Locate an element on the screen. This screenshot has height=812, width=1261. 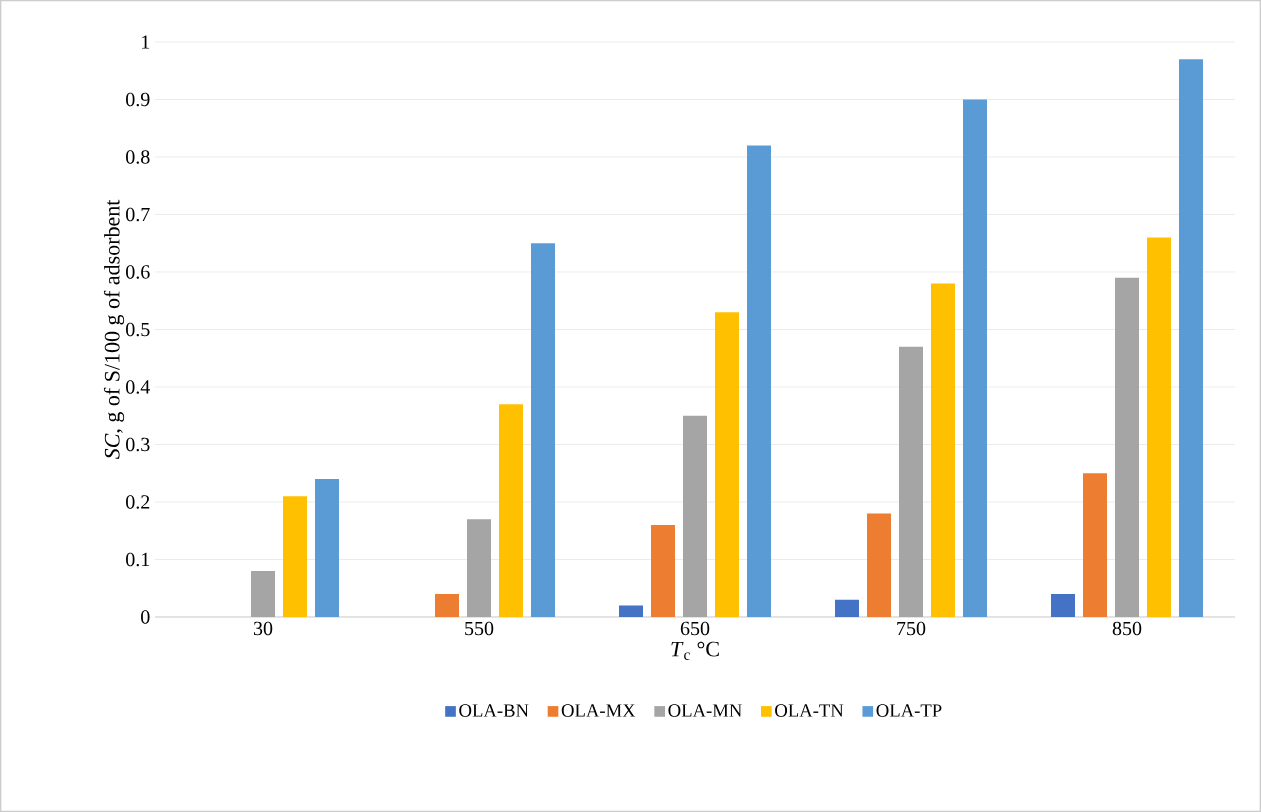
y-axis-title: SC, g of S/100 g of adsorbent is located at coordinates (114, 329).